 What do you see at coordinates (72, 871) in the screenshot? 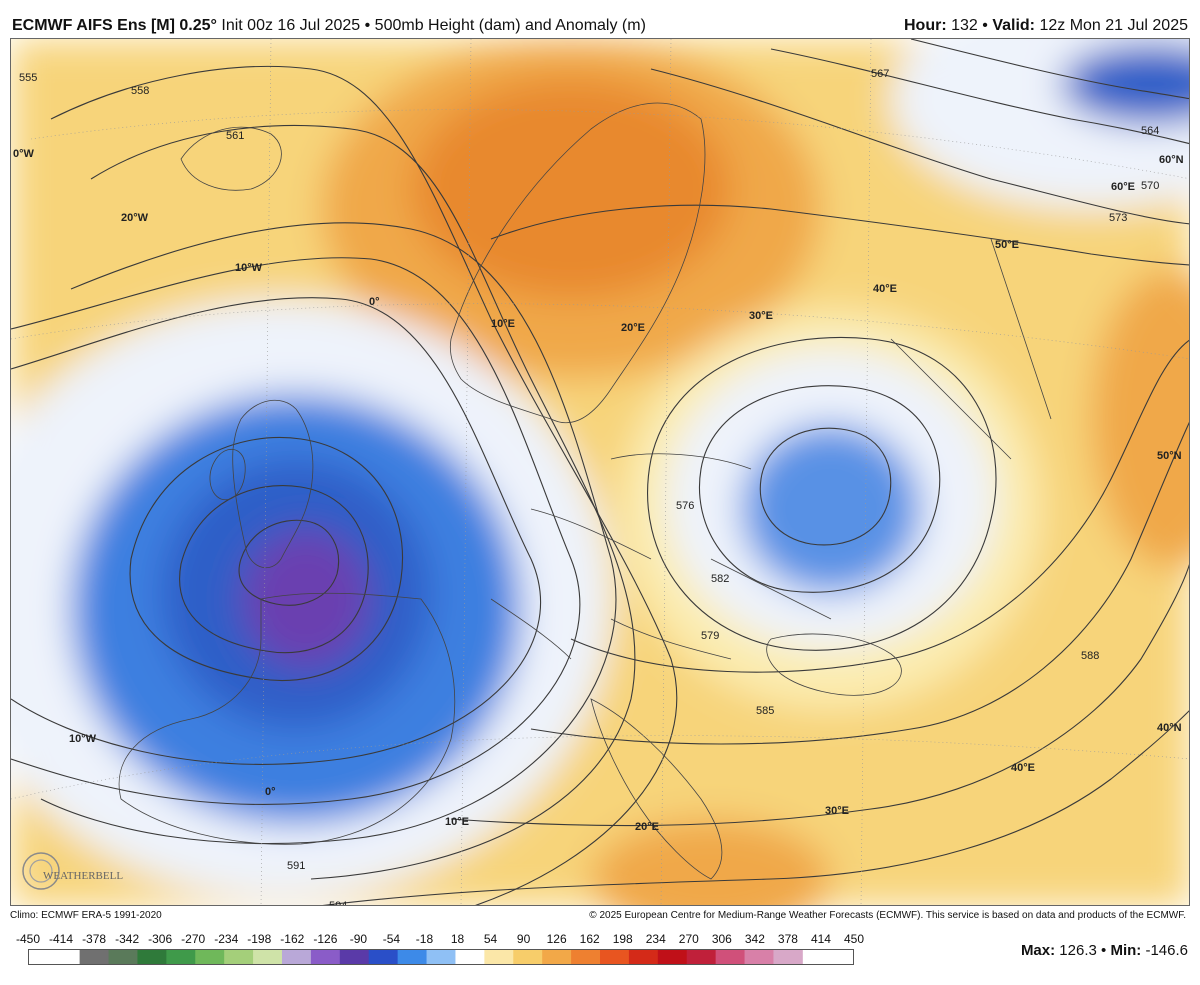
I see `weatherbell-logo: WEATHERBELL` at bounding box center [72, 871].